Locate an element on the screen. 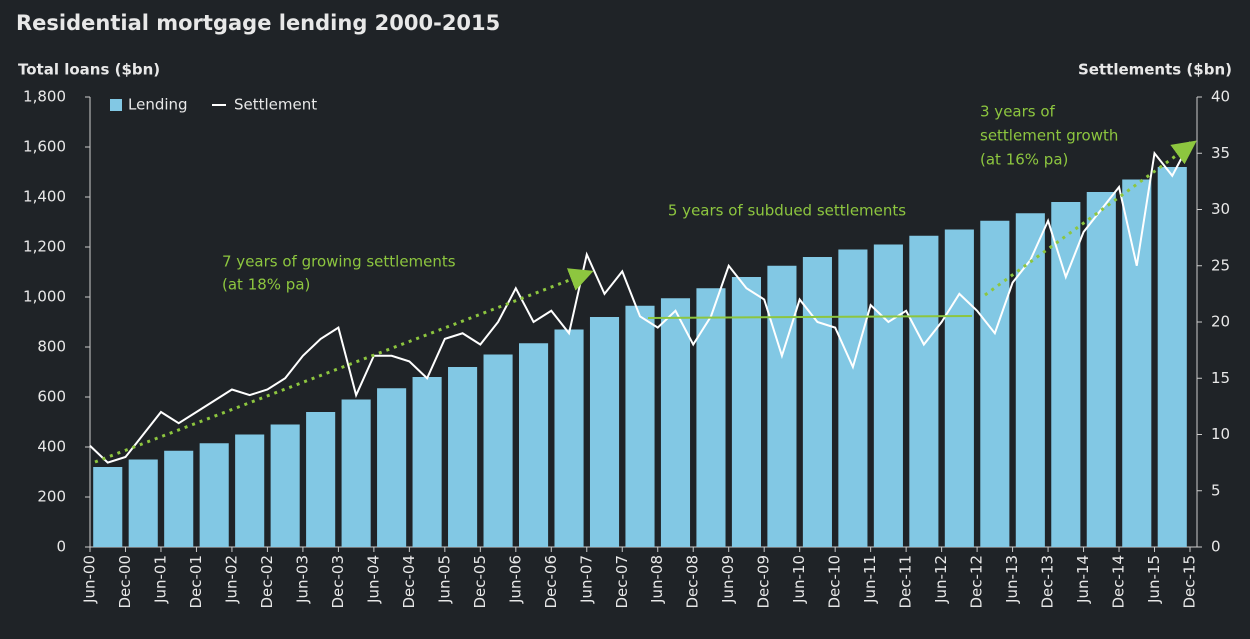 The image size is (1250, 639). y-tick-label: 1,000 is located at coordinates (44, 297).